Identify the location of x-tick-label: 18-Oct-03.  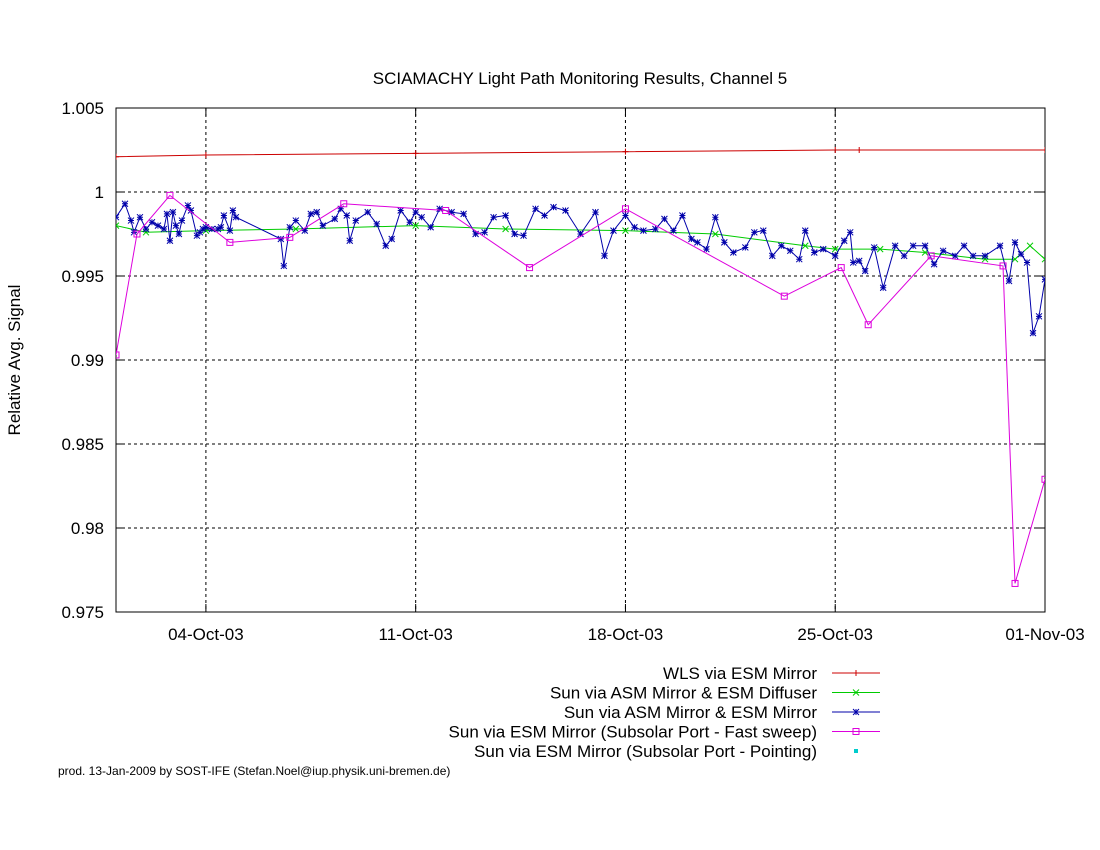
(626, 634).